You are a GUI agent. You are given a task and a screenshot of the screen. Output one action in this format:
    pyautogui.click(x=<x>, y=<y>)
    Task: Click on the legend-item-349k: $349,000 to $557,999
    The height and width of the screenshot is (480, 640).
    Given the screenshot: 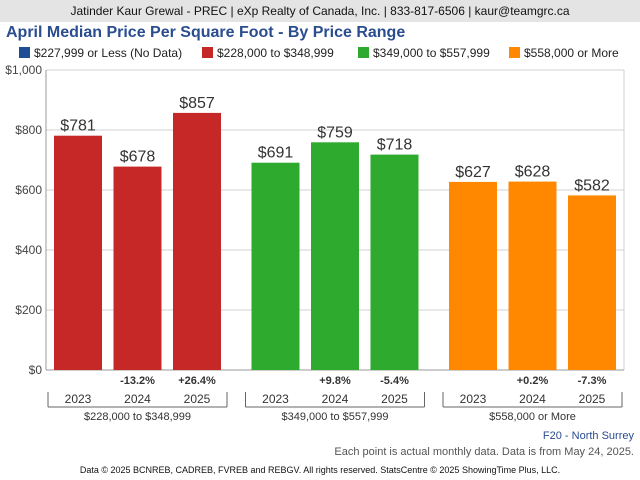 What is the action you would take?
    pyautogui.click(x=424, y=53)
    